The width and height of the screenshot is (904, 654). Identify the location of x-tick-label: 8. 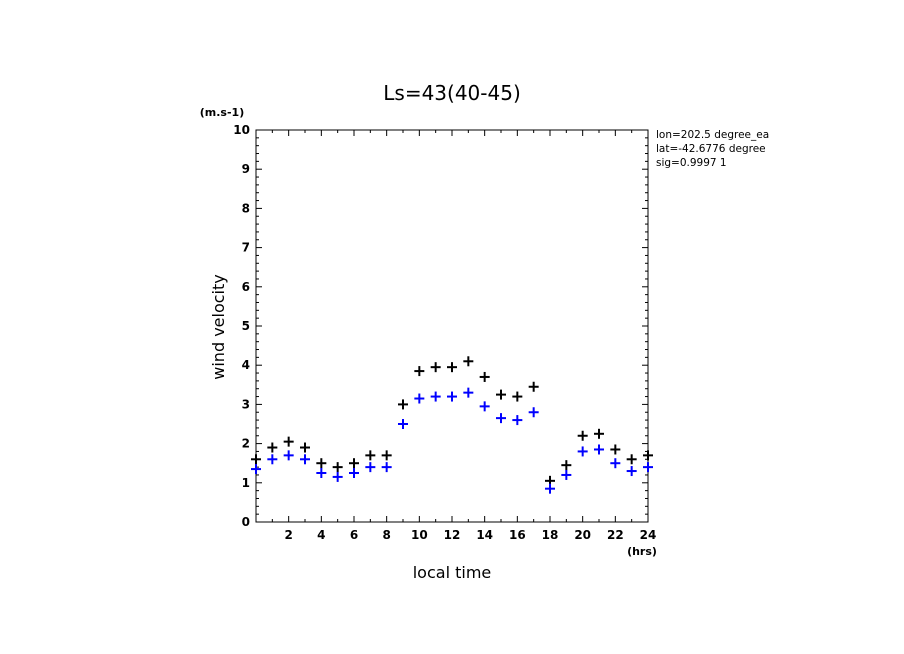
(386, 535).